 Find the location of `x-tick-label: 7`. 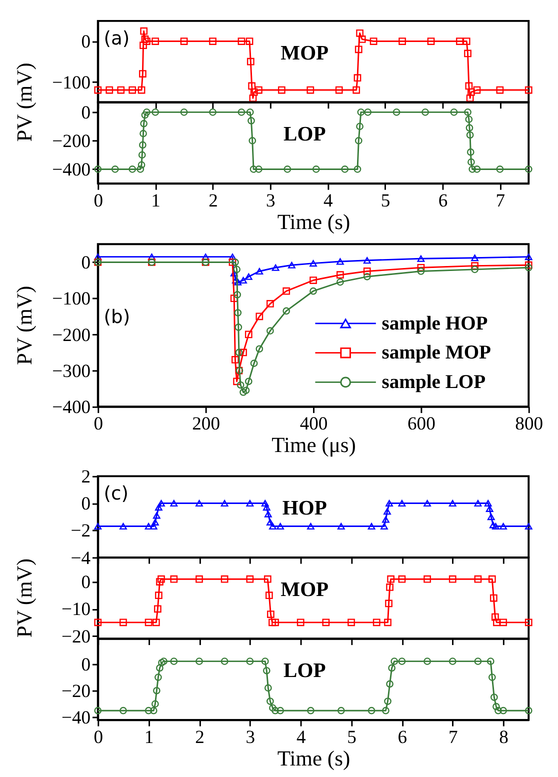

x-tick-label: 7 is located at coordinates (453, 737).